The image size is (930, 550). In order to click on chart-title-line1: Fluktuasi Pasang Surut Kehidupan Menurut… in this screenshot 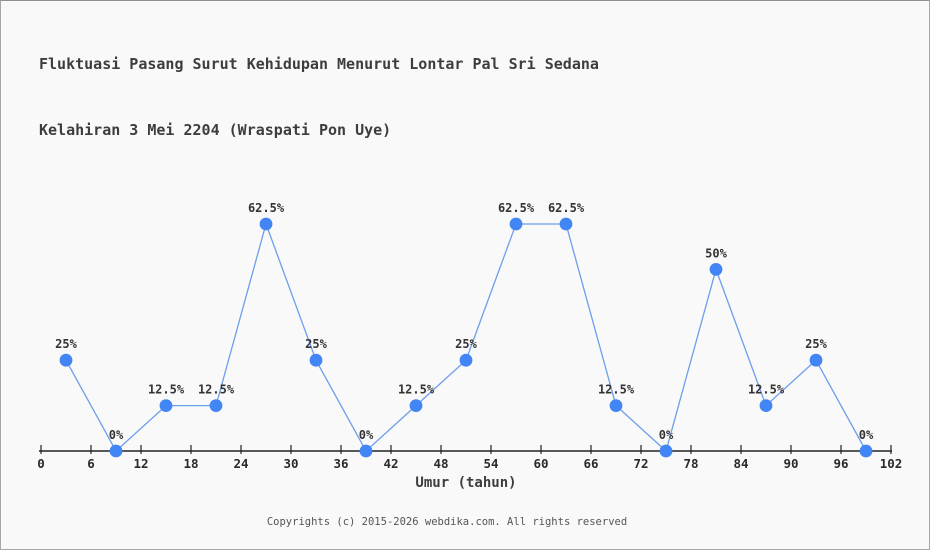, I will do `click(319, 64)`.